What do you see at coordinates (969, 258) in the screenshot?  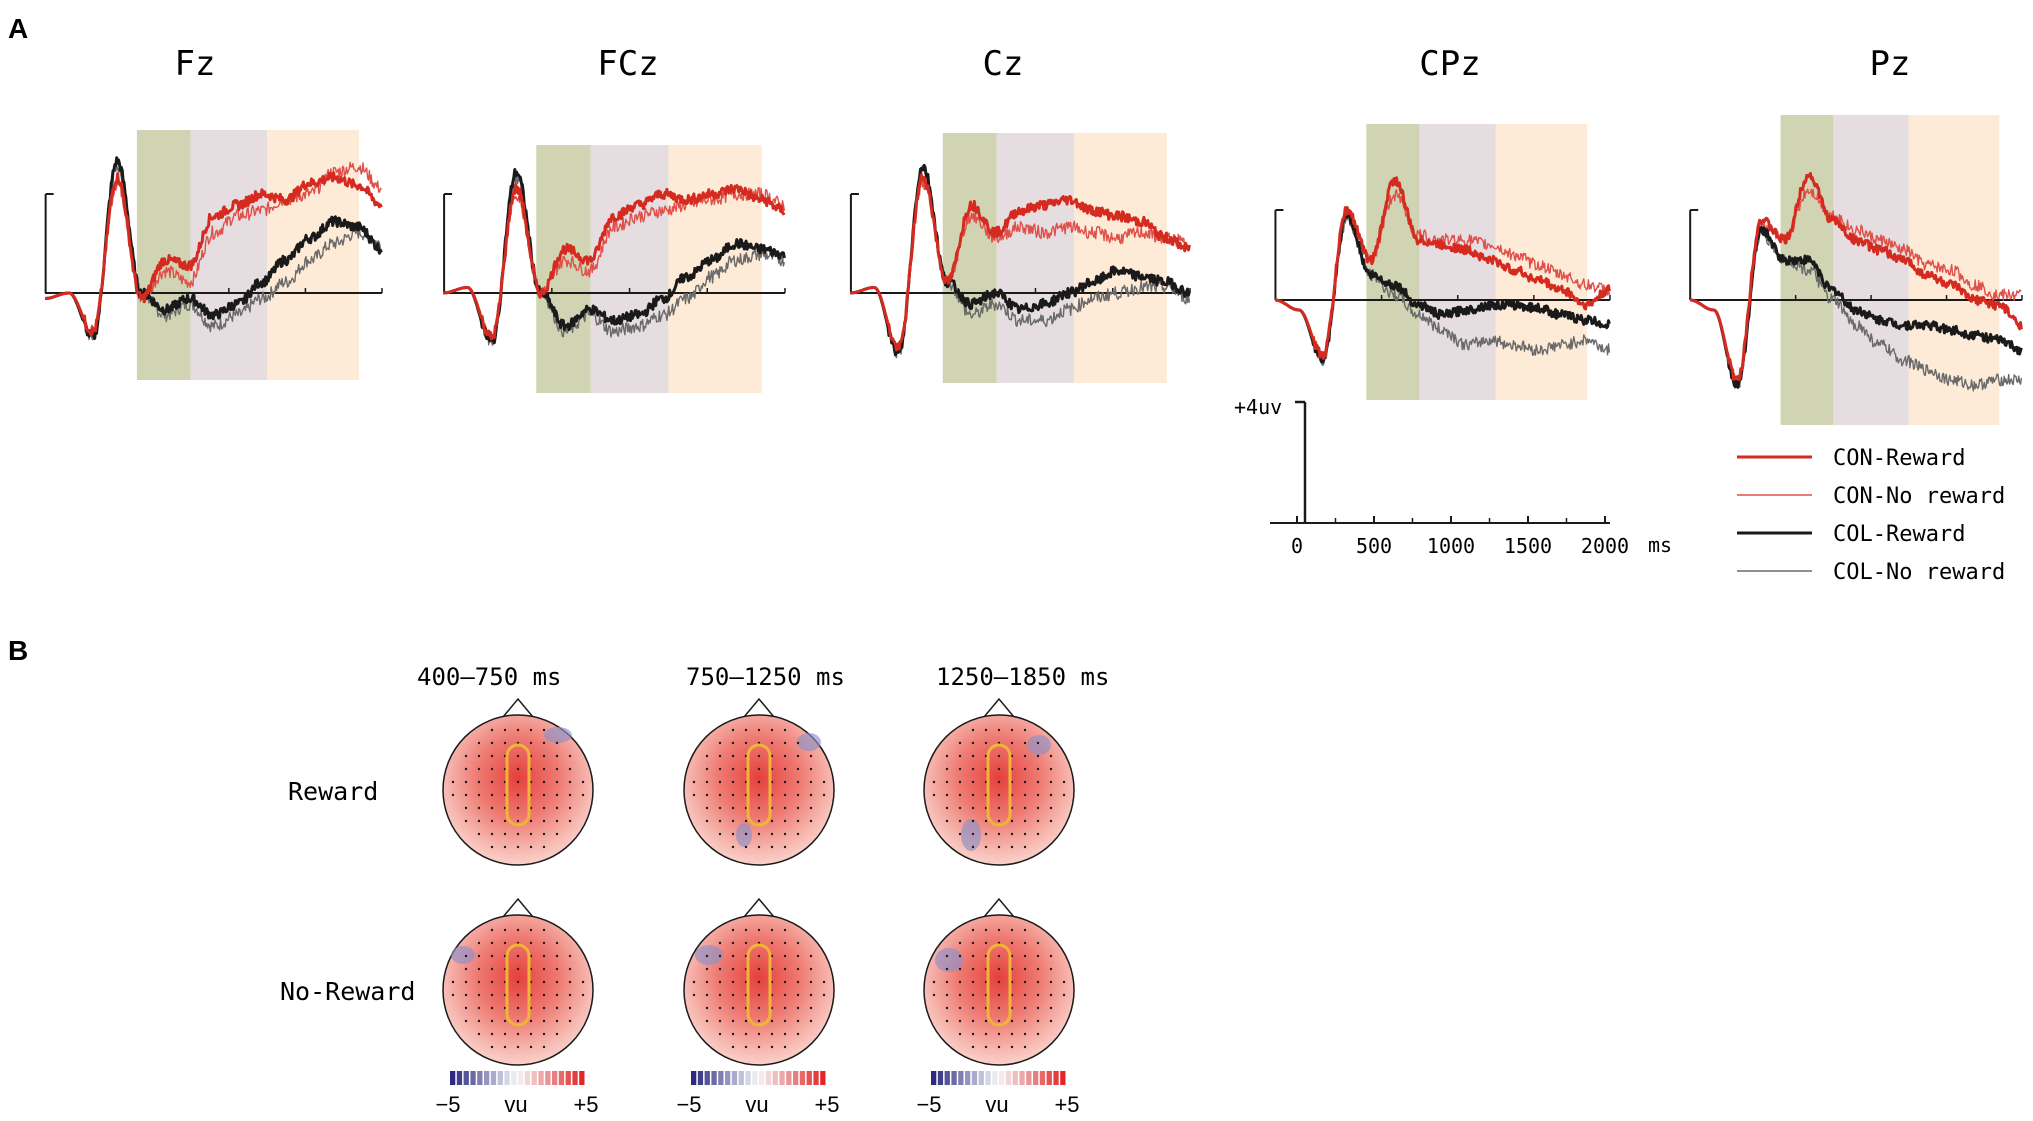 I see `time-window-1-cz` at bounding box center [969, 258].